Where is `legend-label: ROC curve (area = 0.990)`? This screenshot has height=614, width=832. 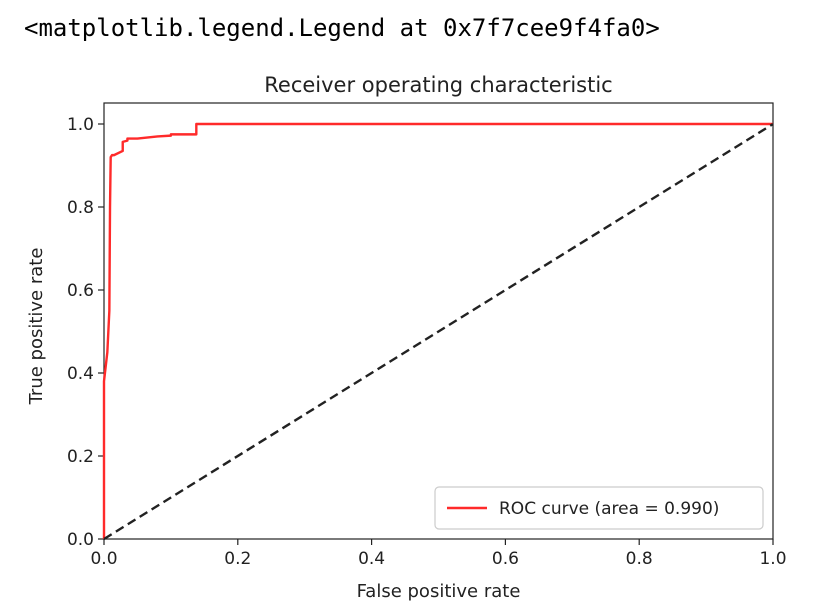
legend-label: ROC curve (area = 0.990) is located at coordinates (609, 509).